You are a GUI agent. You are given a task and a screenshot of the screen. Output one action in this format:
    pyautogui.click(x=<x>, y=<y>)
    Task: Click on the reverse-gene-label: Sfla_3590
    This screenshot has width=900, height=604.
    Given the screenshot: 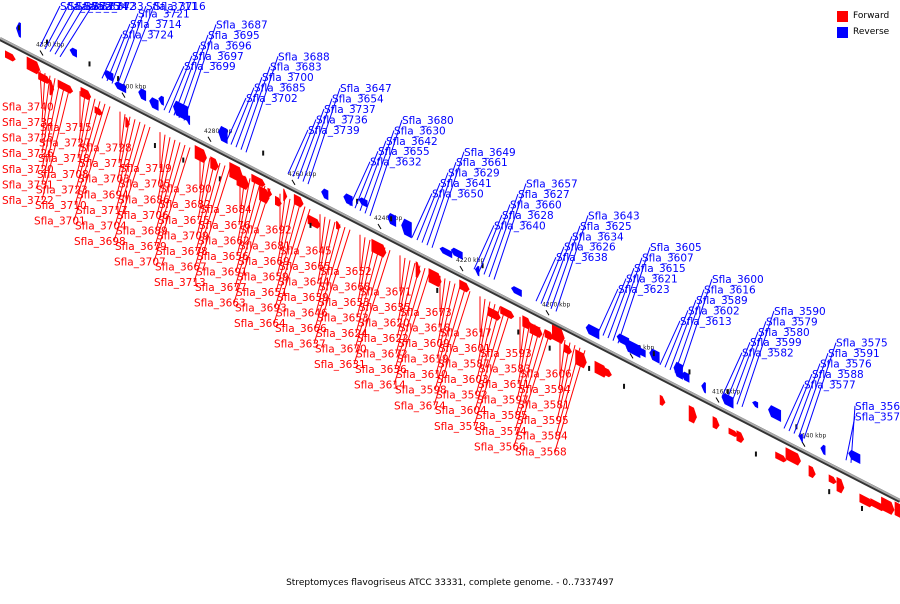 What is the action you would take?
    pyautogui.click(x=800, y=312)
    